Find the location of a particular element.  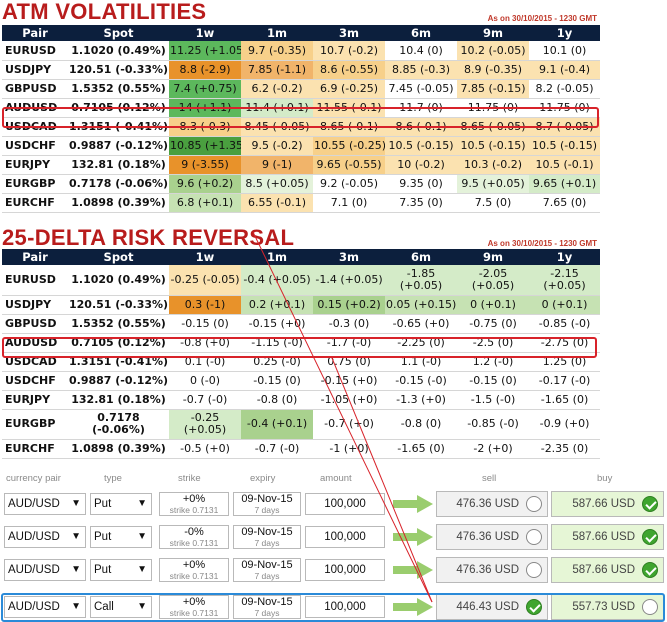

currency-pair-value: AUD/USD is located at coordinates (34, 607).